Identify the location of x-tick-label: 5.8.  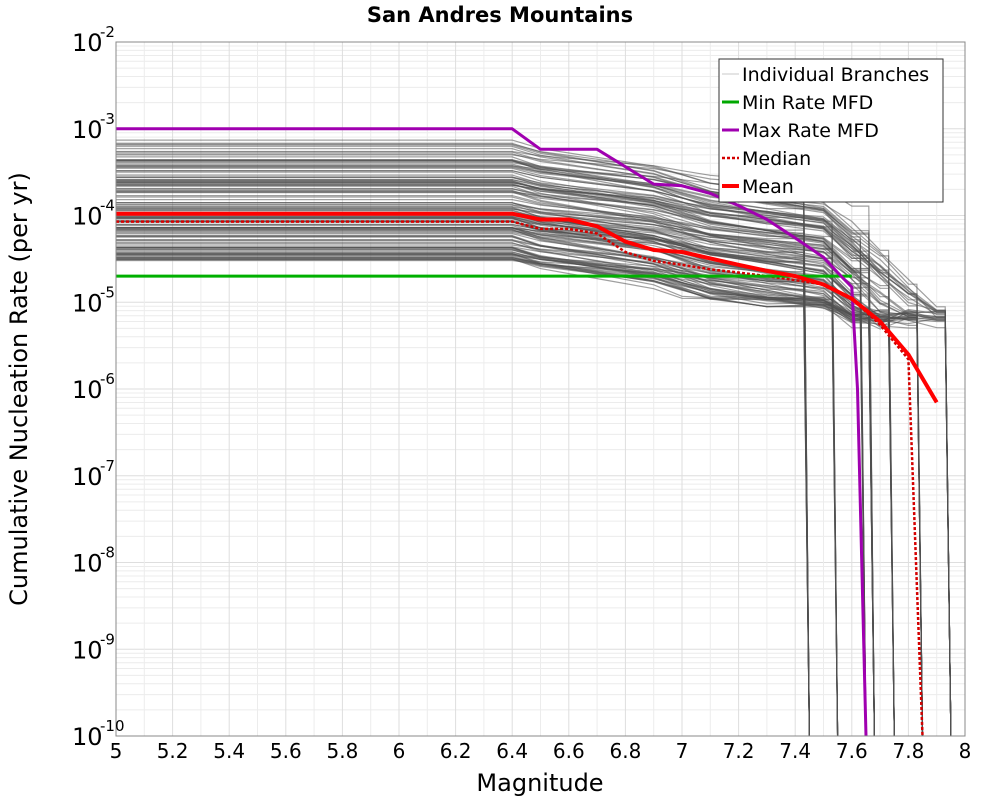
(342, 751).